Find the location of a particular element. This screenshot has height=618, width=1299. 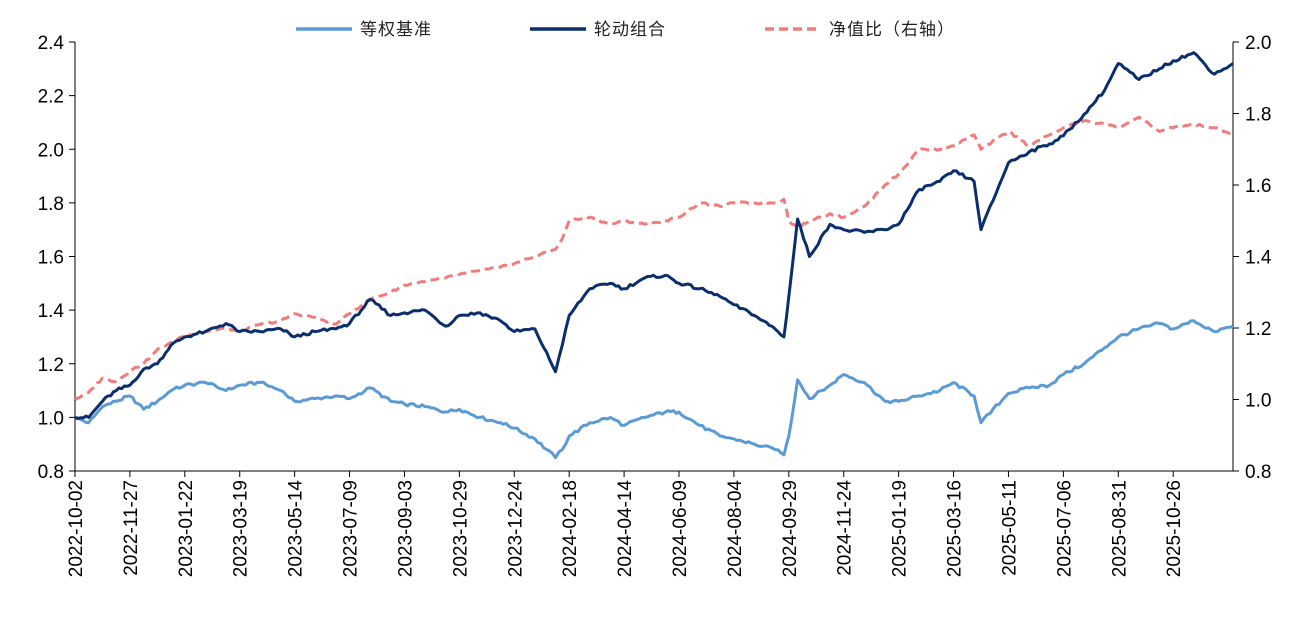

x-tick-label: 2024-09-29 is located at coordinates (790, 528).